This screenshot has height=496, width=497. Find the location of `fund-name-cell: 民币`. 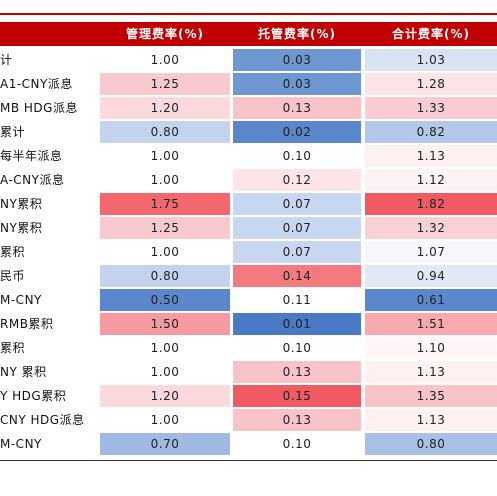

fund-name-cell: 民币 is located at coordinates (13, 276).